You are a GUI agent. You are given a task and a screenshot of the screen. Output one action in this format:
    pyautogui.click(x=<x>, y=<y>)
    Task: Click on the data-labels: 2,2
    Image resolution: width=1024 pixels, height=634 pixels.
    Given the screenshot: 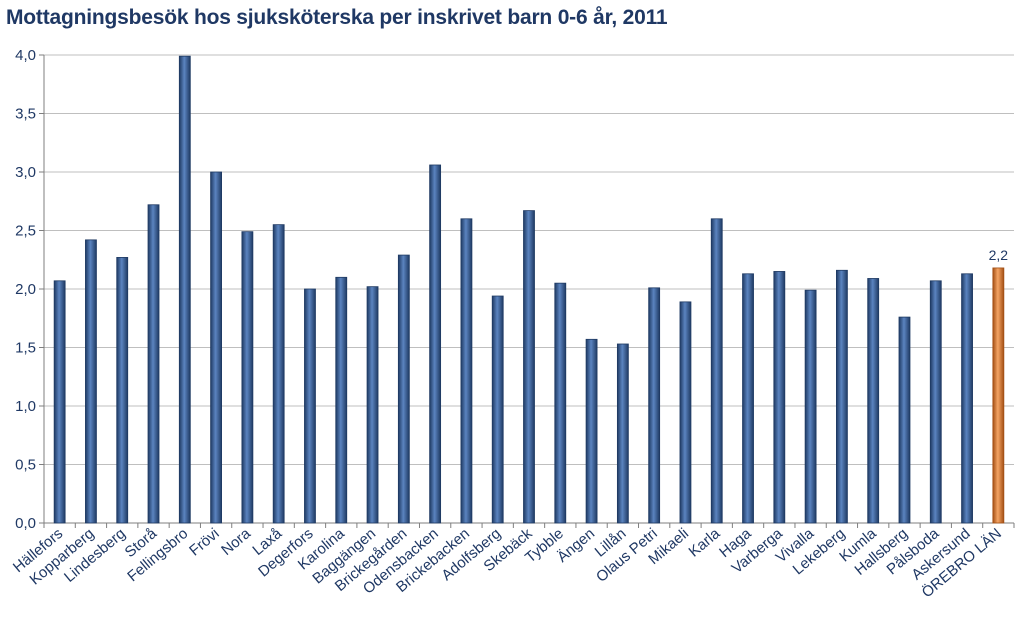 What is the action you would take?
    pyautogui.click(x=999, y=255)
    